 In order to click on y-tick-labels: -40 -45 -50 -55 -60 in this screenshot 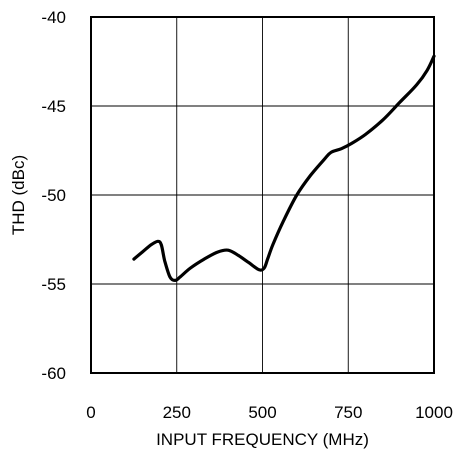, I will do `click(53, 195)`.